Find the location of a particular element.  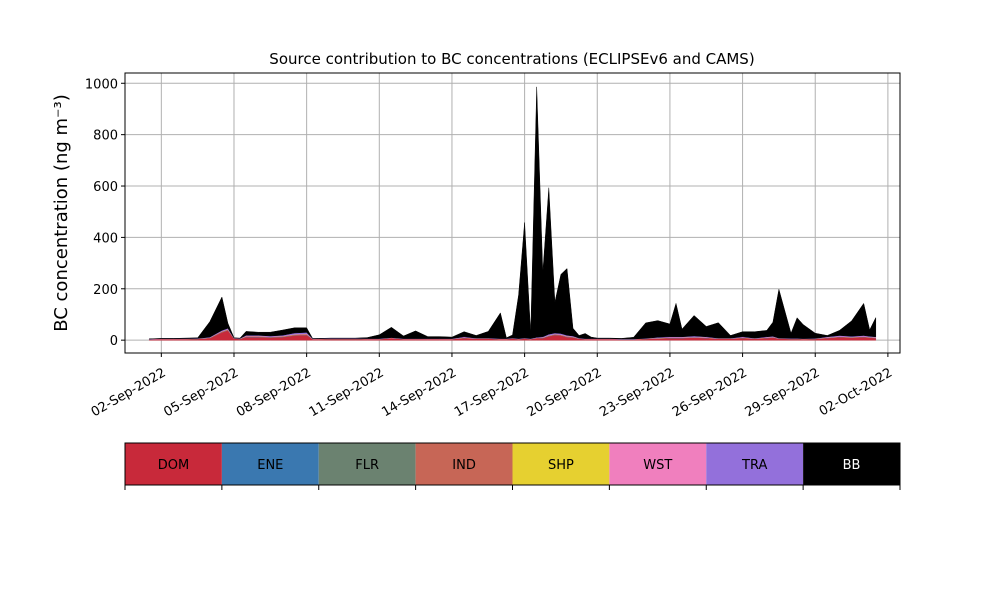

legend-swatch-tra is located at coordinates (755, 464).